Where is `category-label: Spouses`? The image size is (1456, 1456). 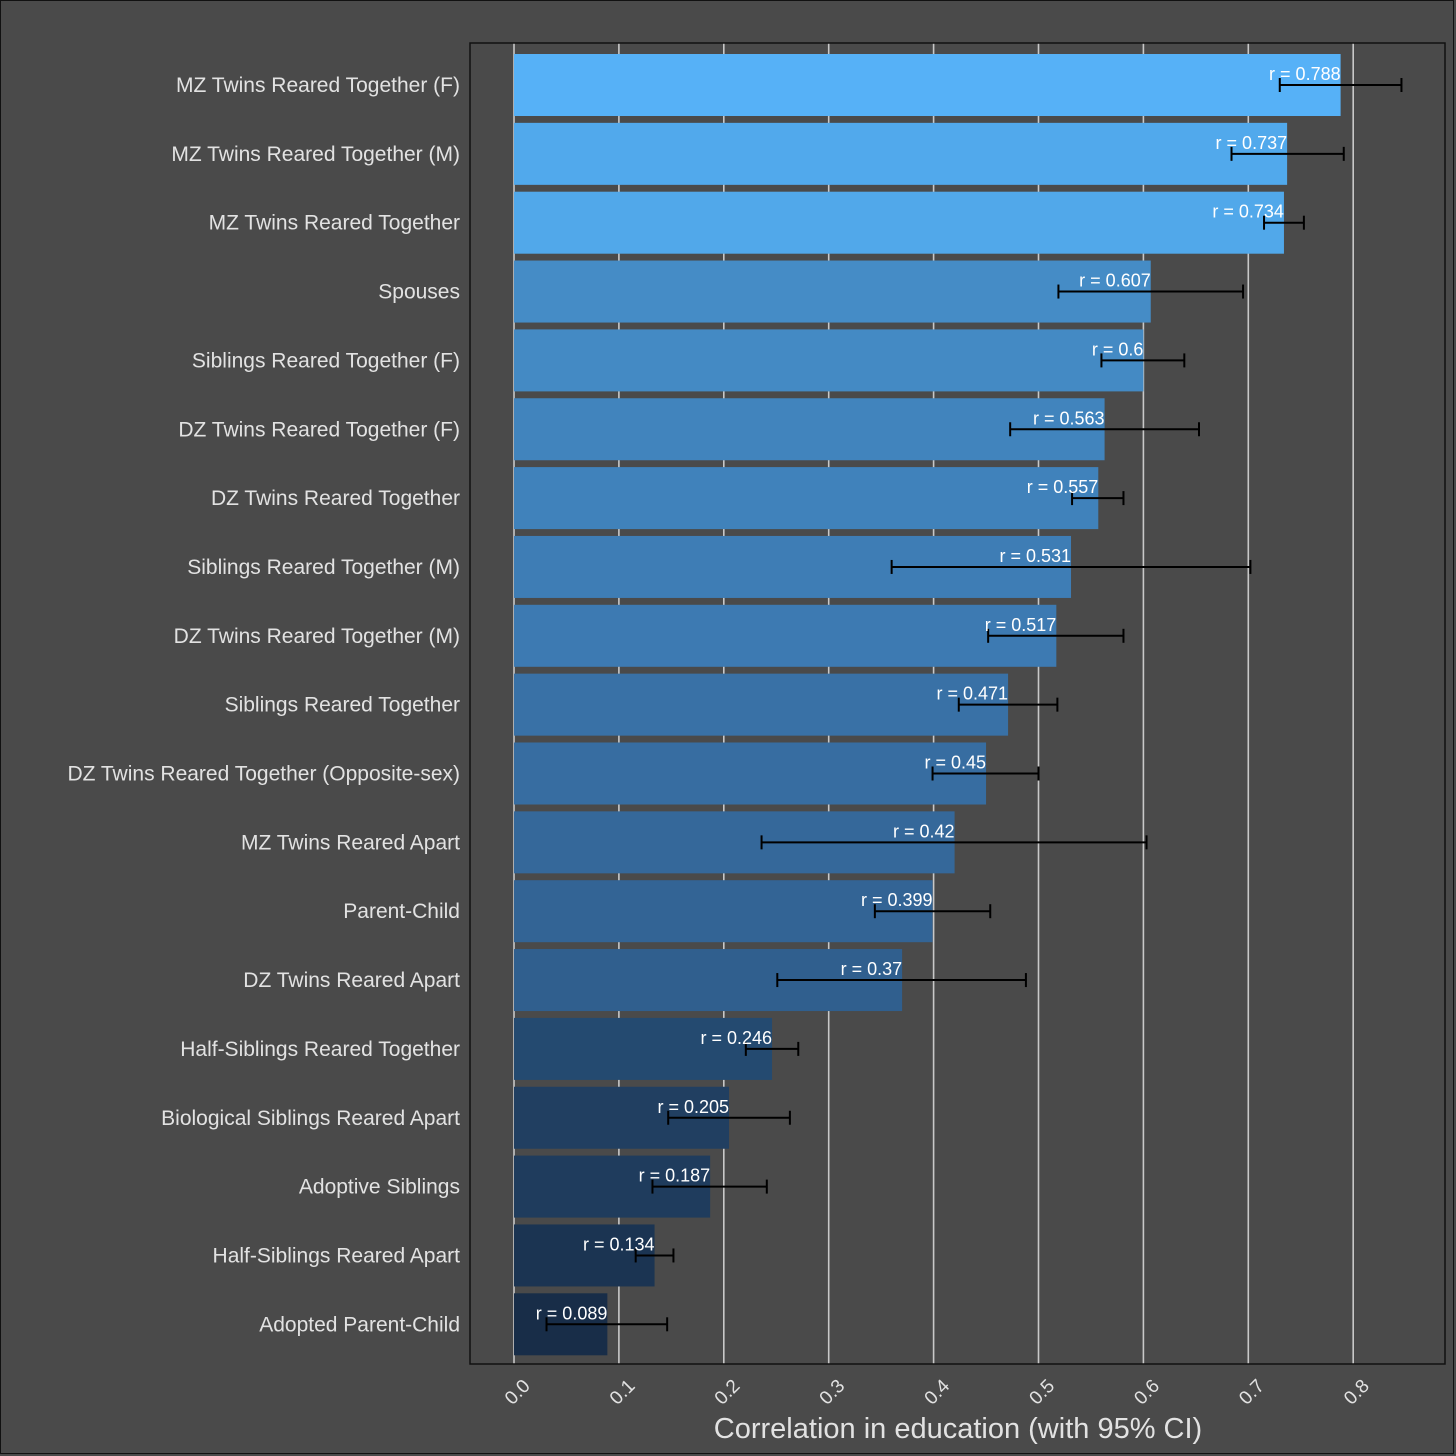
category-label: Spouses is located at coordinates (419, 292).